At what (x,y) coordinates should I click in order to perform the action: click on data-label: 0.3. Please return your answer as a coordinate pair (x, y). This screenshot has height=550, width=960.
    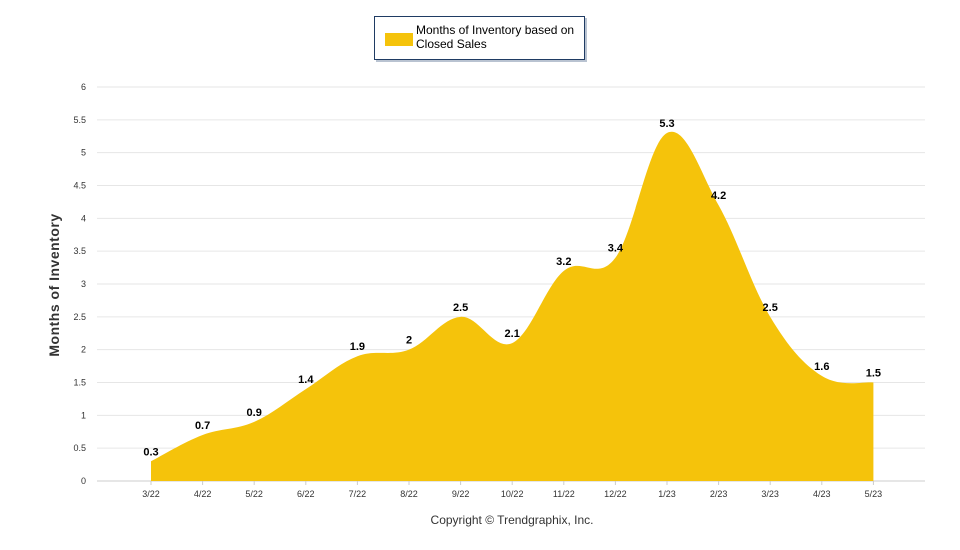
    Looking at the image, I should click on (150, 452).